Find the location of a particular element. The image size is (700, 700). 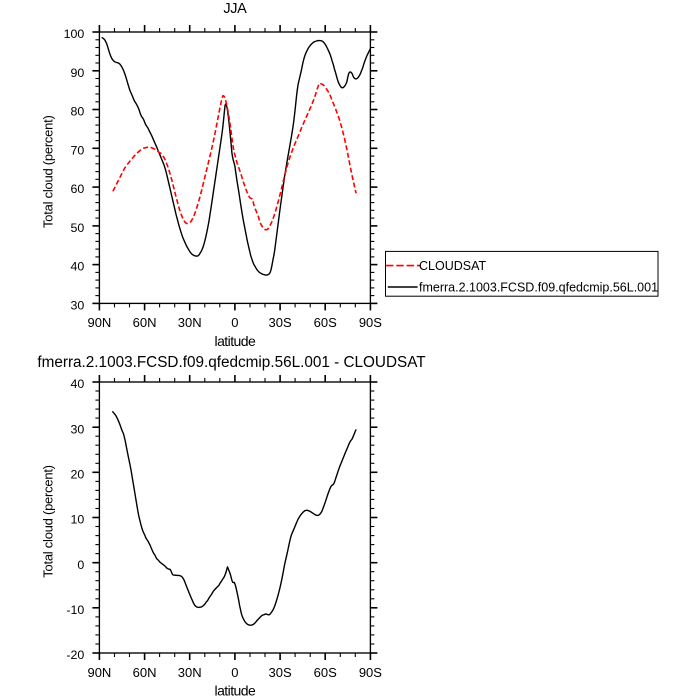

svg-text:fmerra.2.1003.FCSD.f09.qfedcmi: fmerra.2.1003.FCSD.f09.qfedcmip.56L.001 is located at coordinates (538, 287).